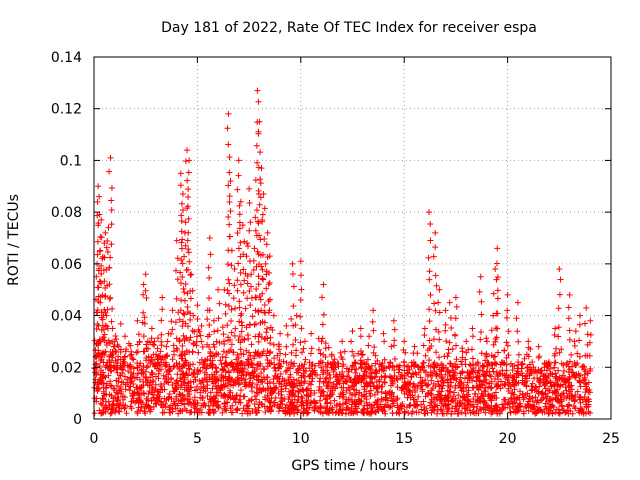 The image size is (640, 480). What do you see at coordinates (66, 213) in the screenshot?
I see `y-tick-label: 0.08` at bounding box center [66, 213].